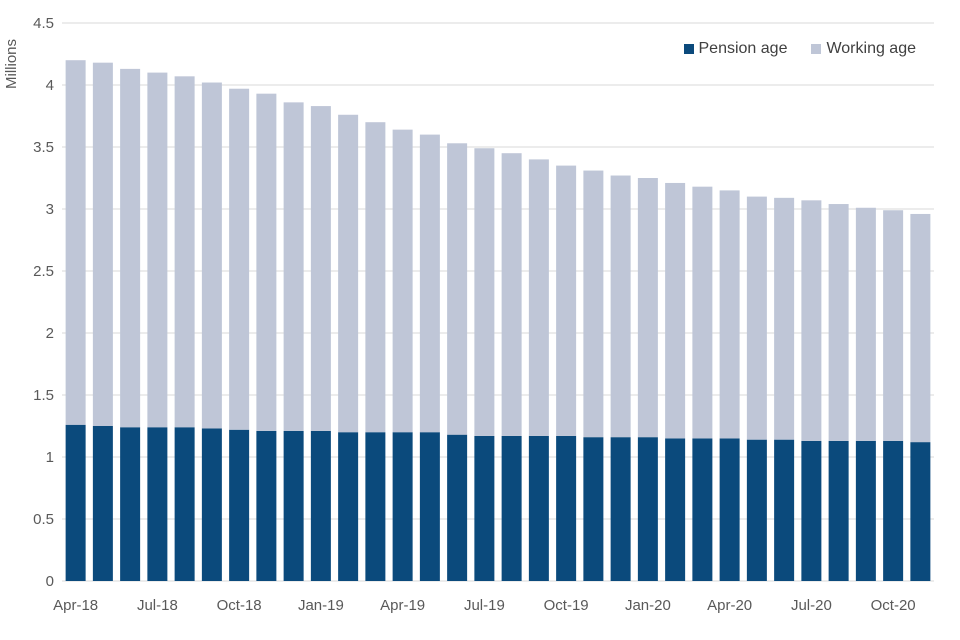 This screenshot has height=640, width=960. I want to click on x-tick-label: Oct-18, so click(239, 605).